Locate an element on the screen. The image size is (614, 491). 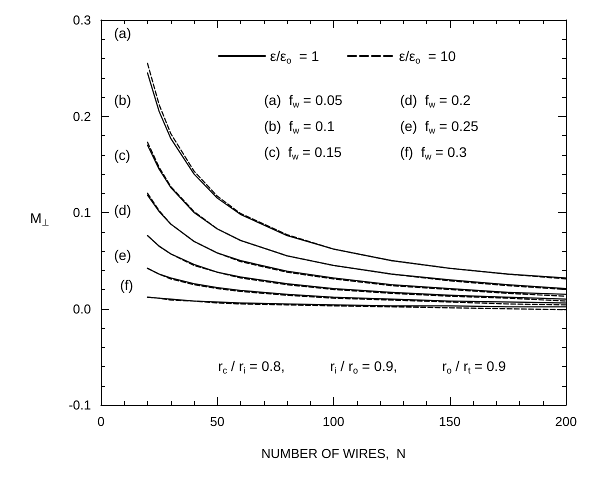
annotation: (a) is located at coordinates (123, 33).